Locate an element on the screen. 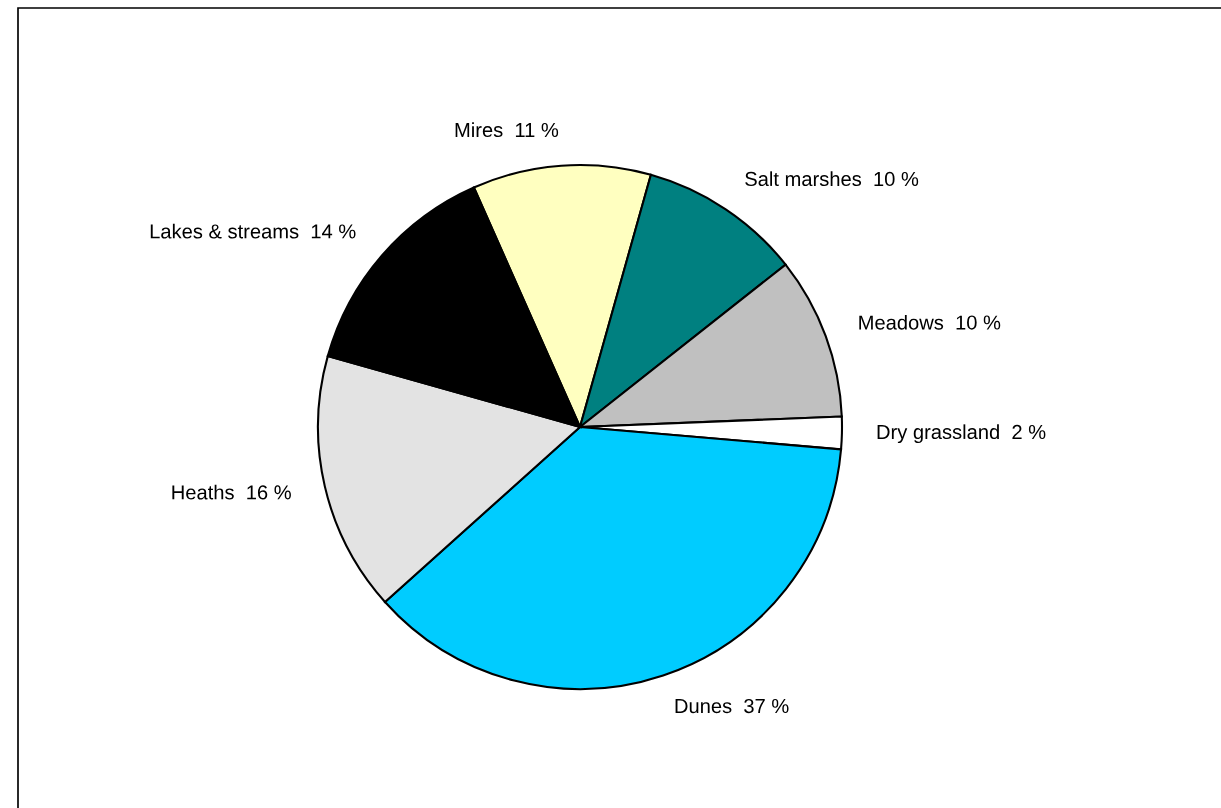  slice-label: Lakes & streams 14 % is located at coordinates (253, 231).